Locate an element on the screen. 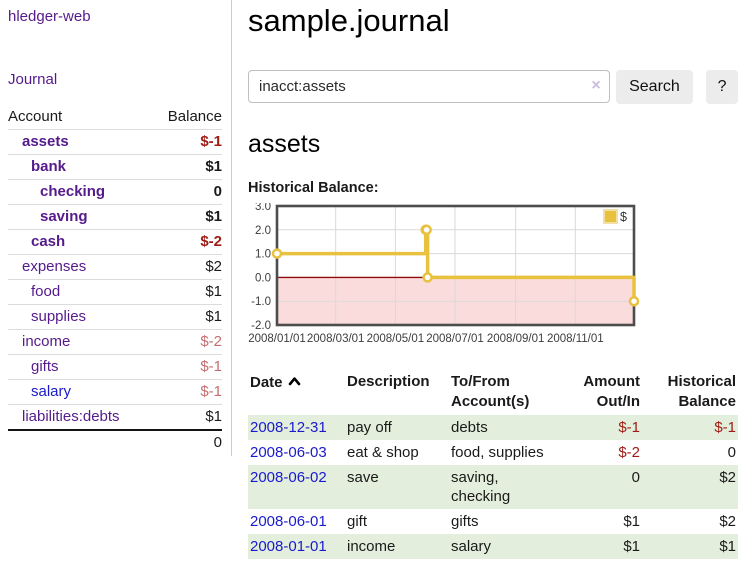 Image resolution: width=742 pixels, height=582 pixels. transaction-date-link: 2008-06-03 is located at coordinates (288, 452).